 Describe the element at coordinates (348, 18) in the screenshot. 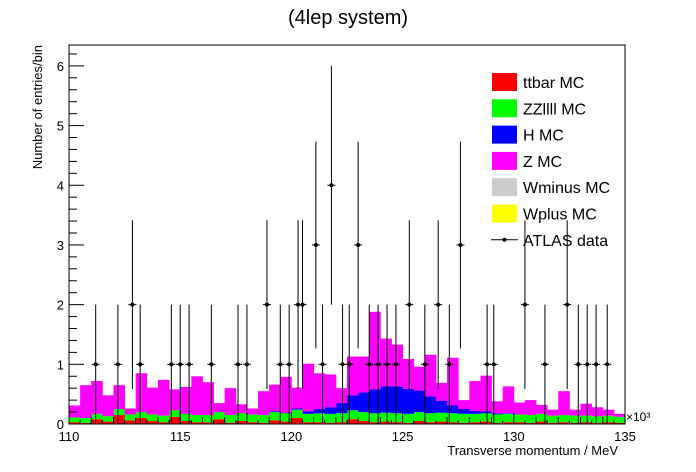

I see `chart-title: (4lep system)` at that location.